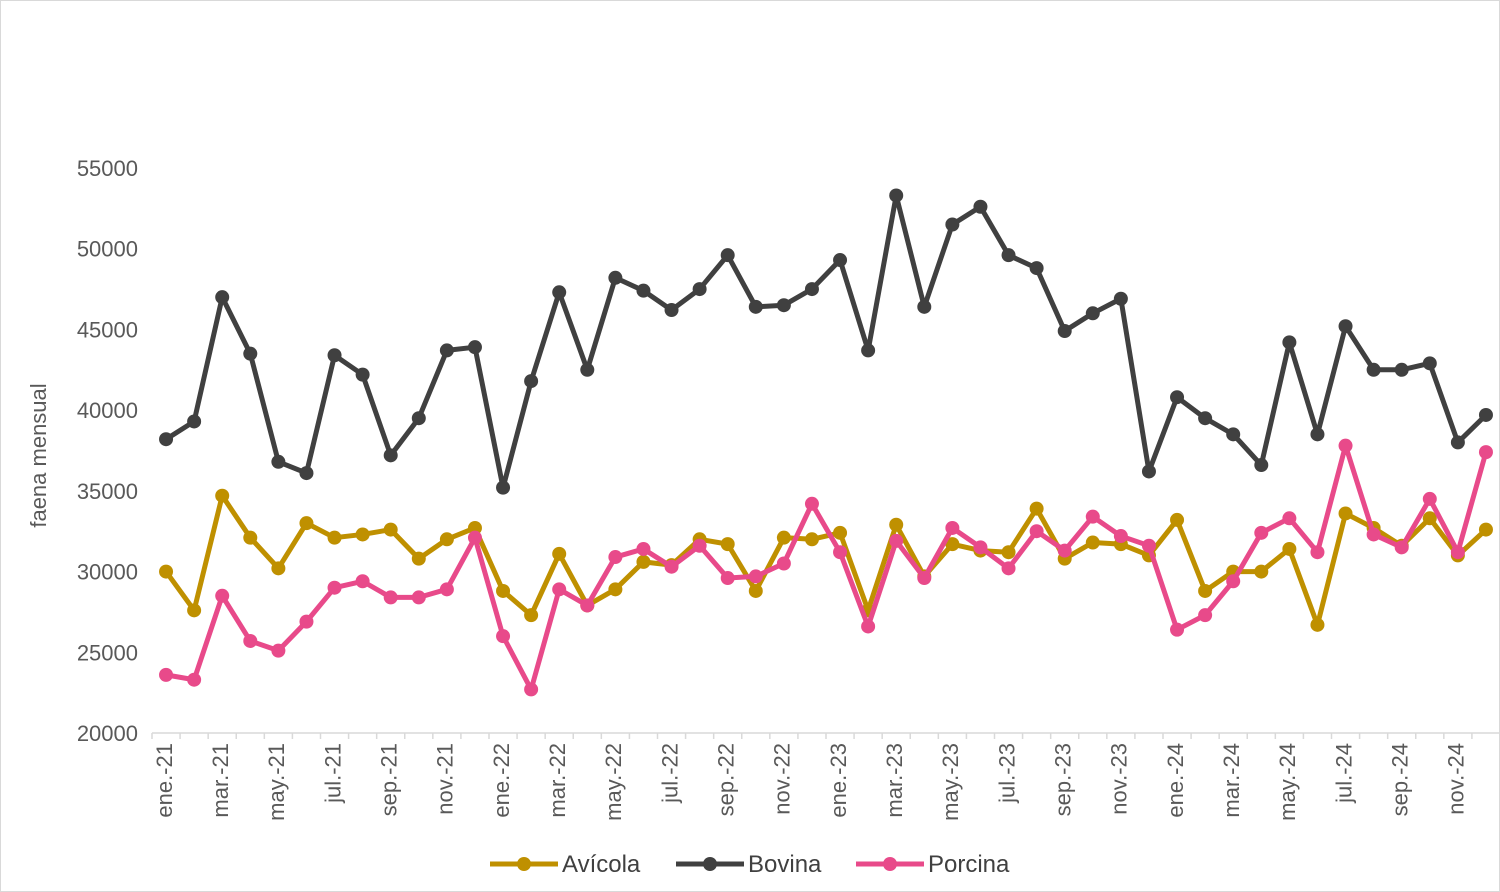 Image resolution: width=1500 pixels, height=892 pixels. Describe the element at coordinates (1231, 780) in the screenshot. I see `x-tick-label: mar.-24` at that location.